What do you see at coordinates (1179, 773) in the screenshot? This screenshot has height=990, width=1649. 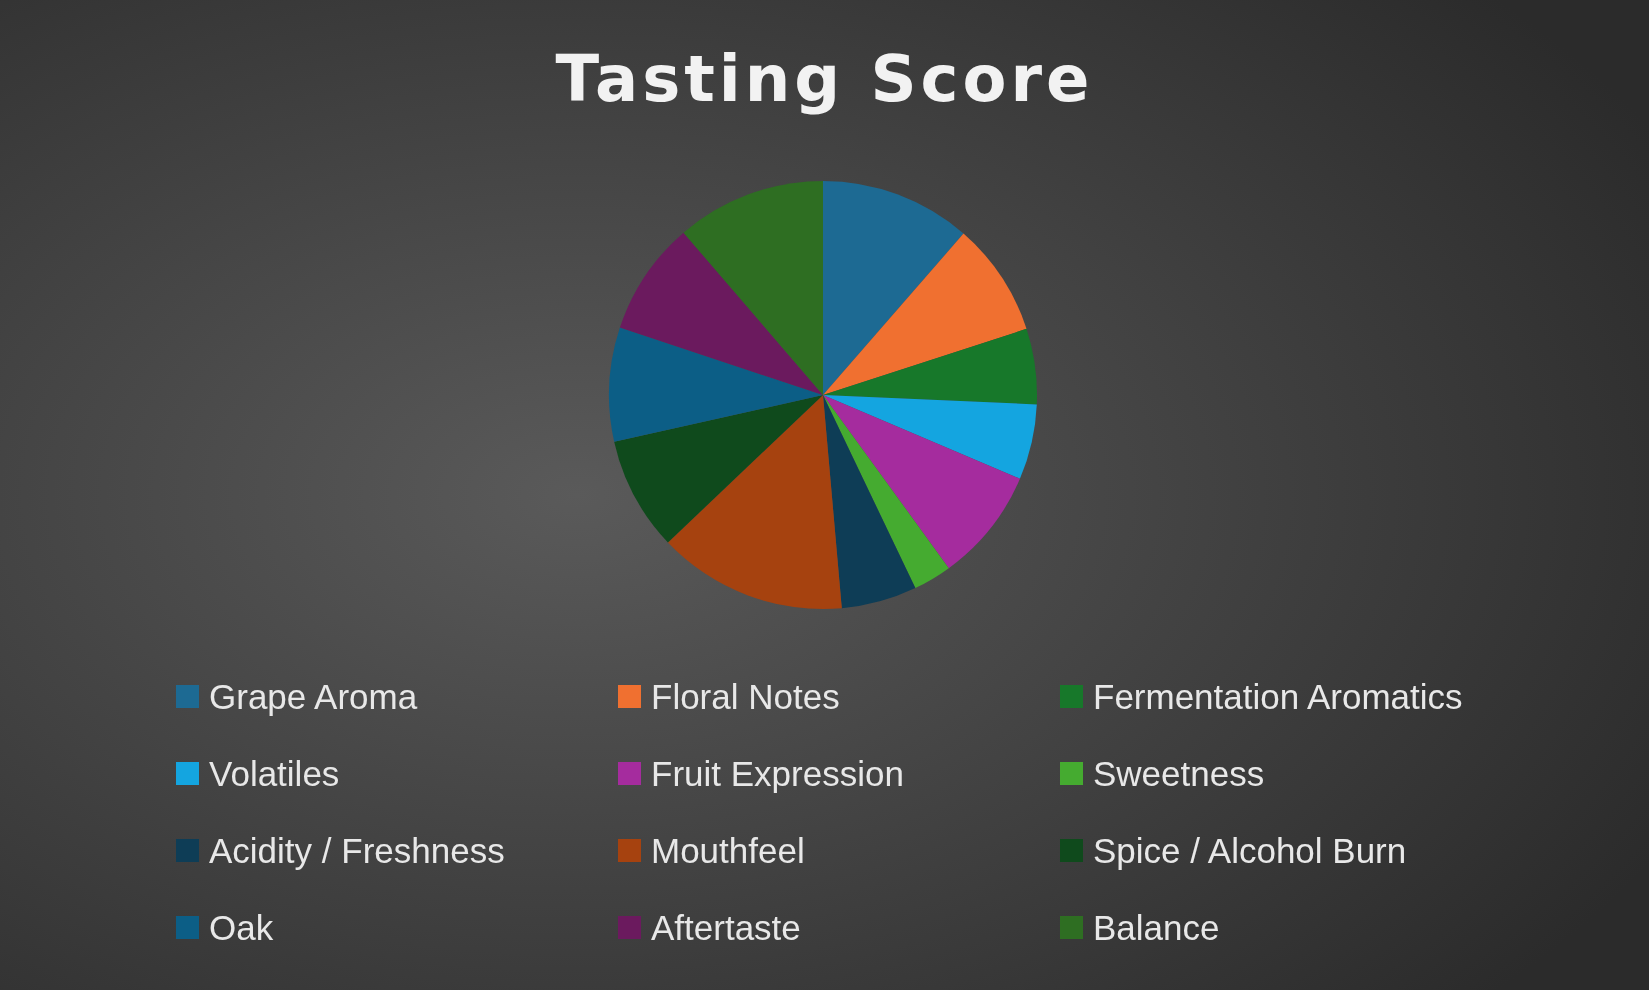 I see `legend-label: Sweetness` at bounding box center [1179, 773].